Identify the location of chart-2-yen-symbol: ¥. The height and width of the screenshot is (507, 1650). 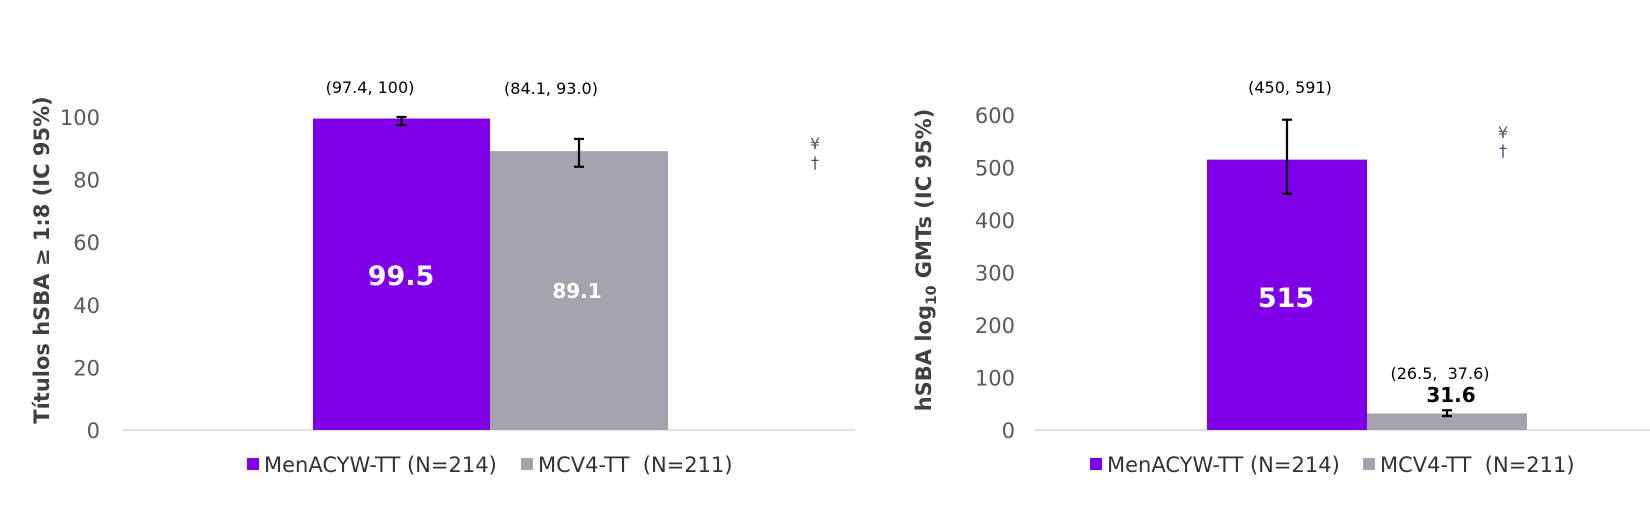
(1503, 132).